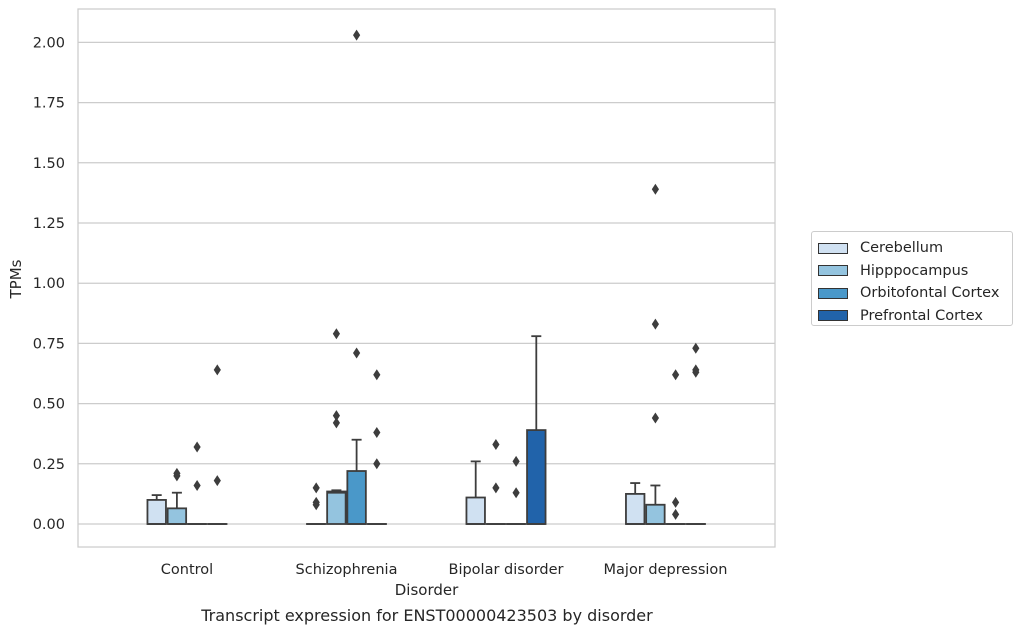 The width and height of the screenshot is (1023, 634). What do you see at coordinates (49, 224) in the screenshot?
I see `y-tick-label: 1.25` at bounding box center [49, 224].